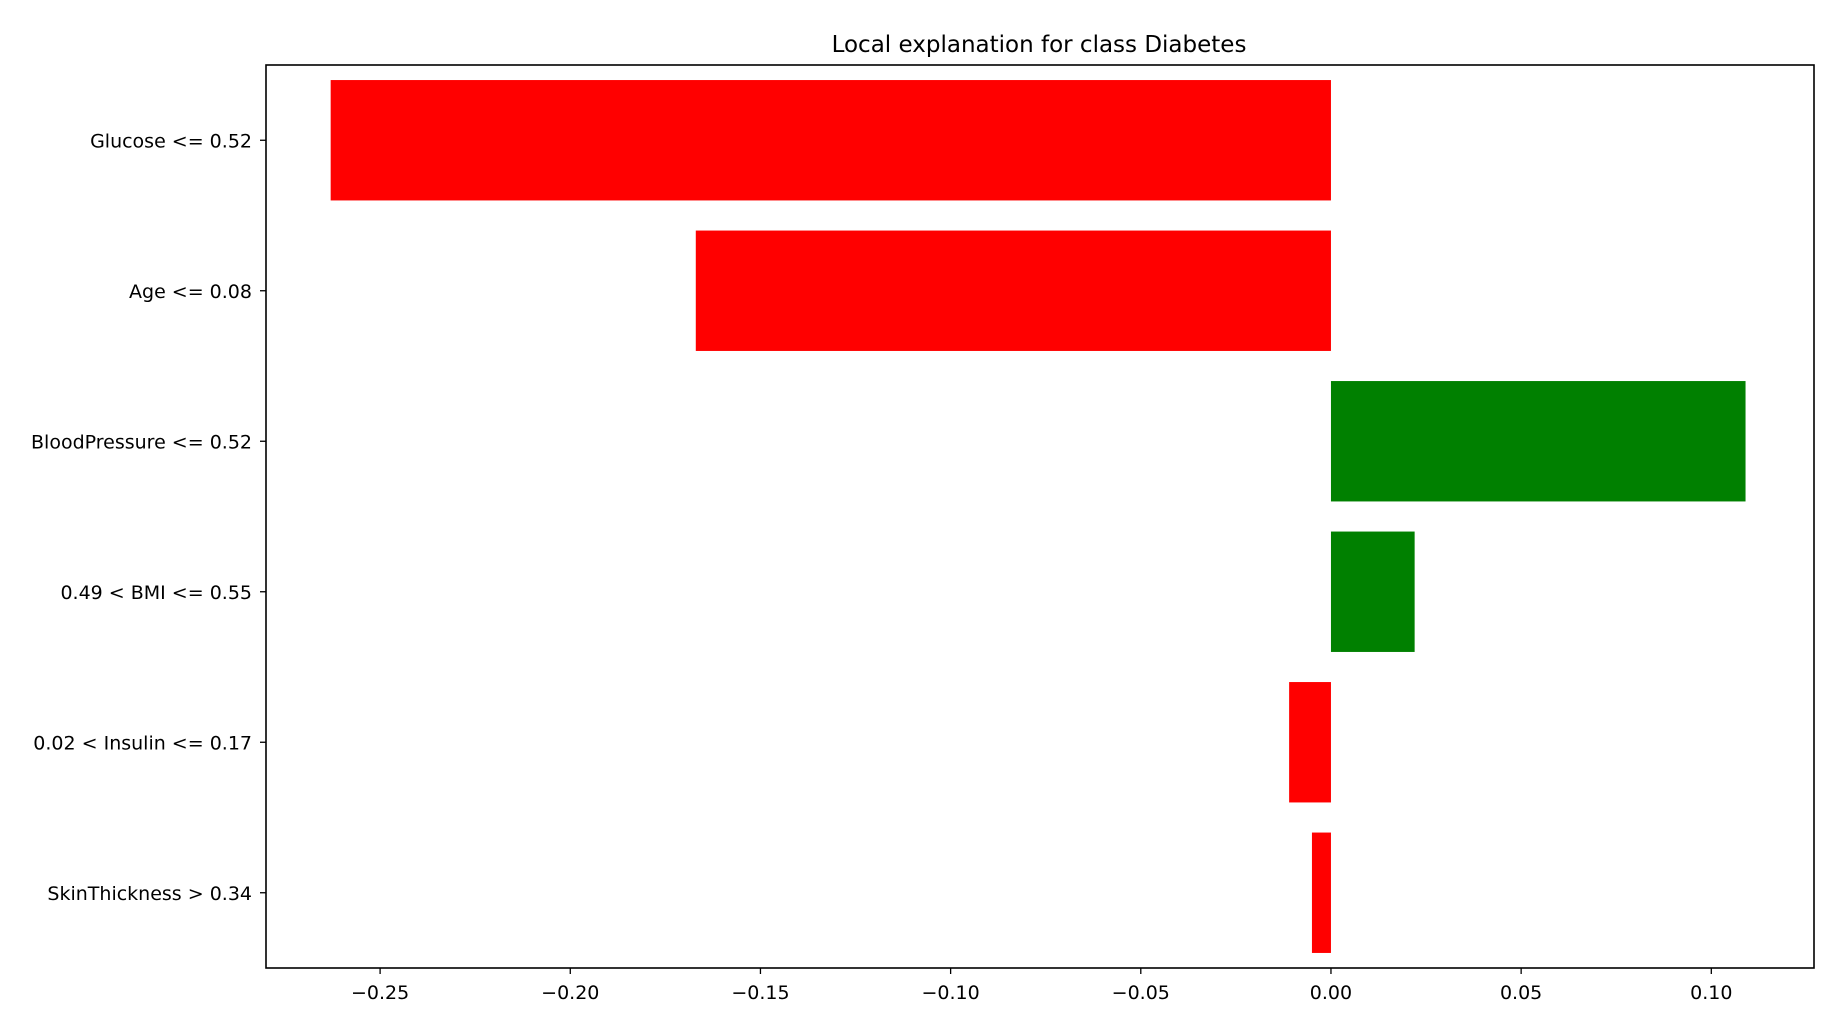 The image size is (1828, 1034). I want to click on y-tick-label: SkinThickness > 0.34, so click(149, 894).